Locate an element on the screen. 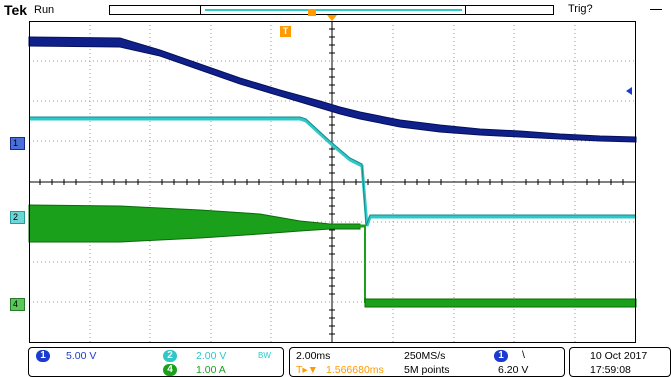  trigger-level-readout: 6.20 V is located at coordinates (513, 370).